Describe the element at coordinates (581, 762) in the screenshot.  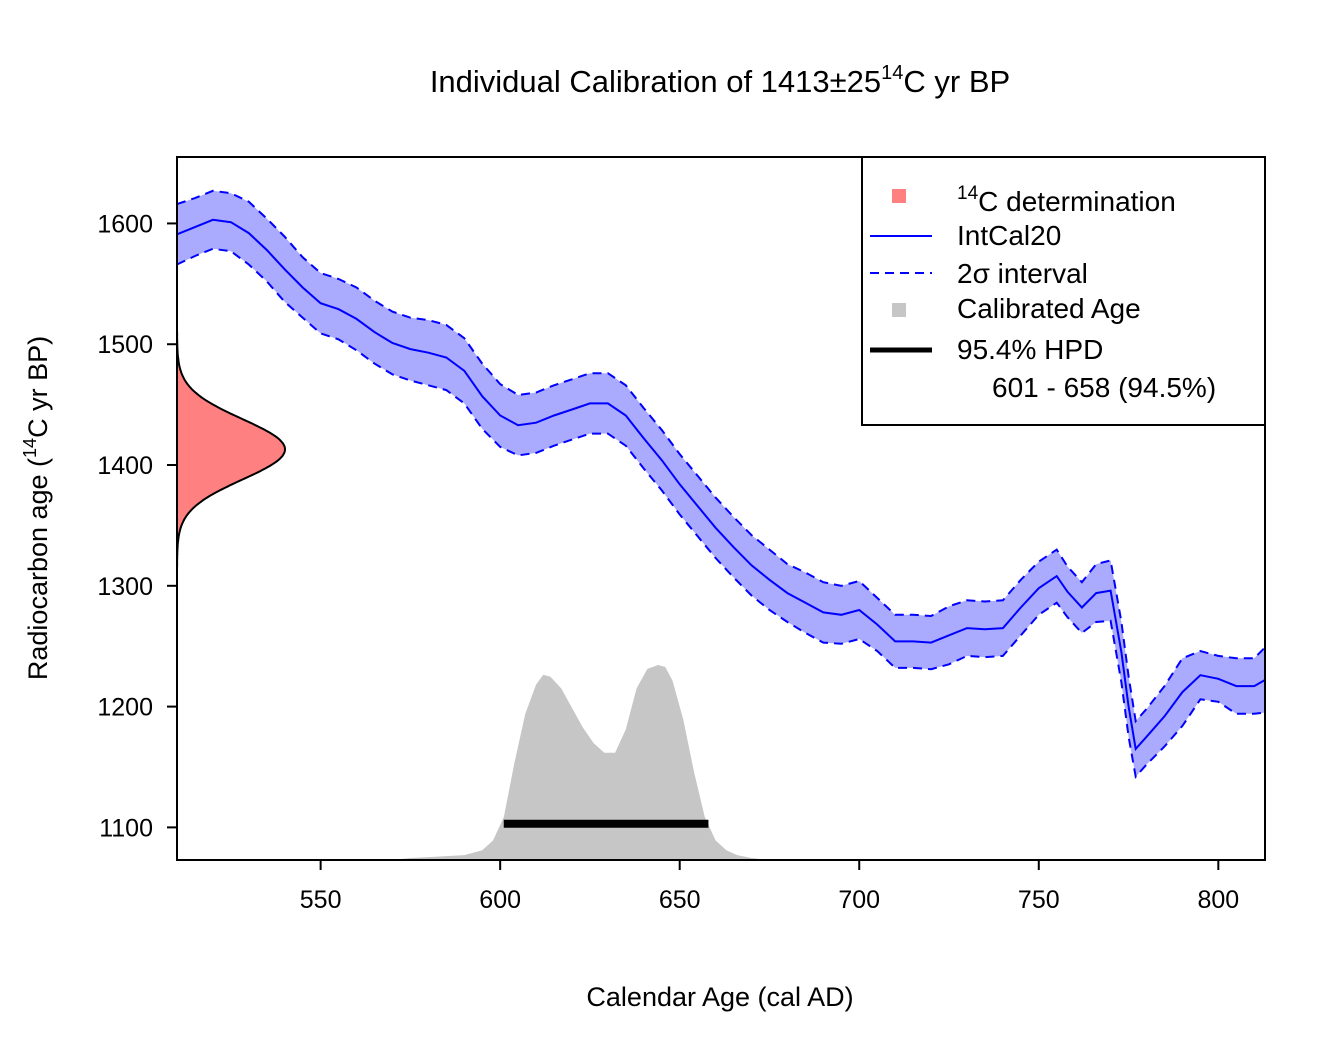
I see `calibrated-age-density` at that location.